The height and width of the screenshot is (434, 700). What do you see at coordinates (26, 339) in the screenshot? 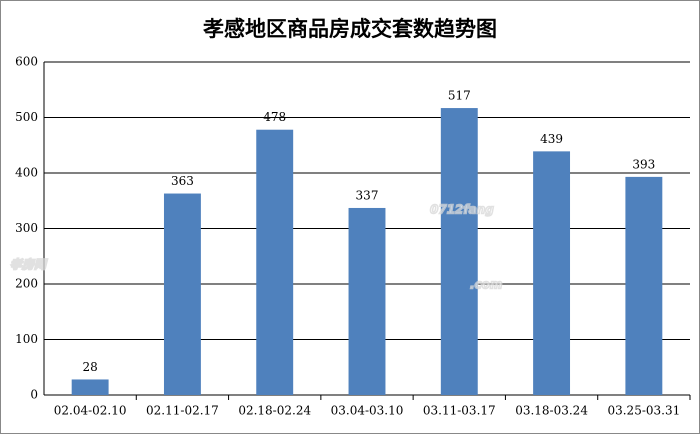
I see `y-tick-label: 100` at bounding box center [26, 339].